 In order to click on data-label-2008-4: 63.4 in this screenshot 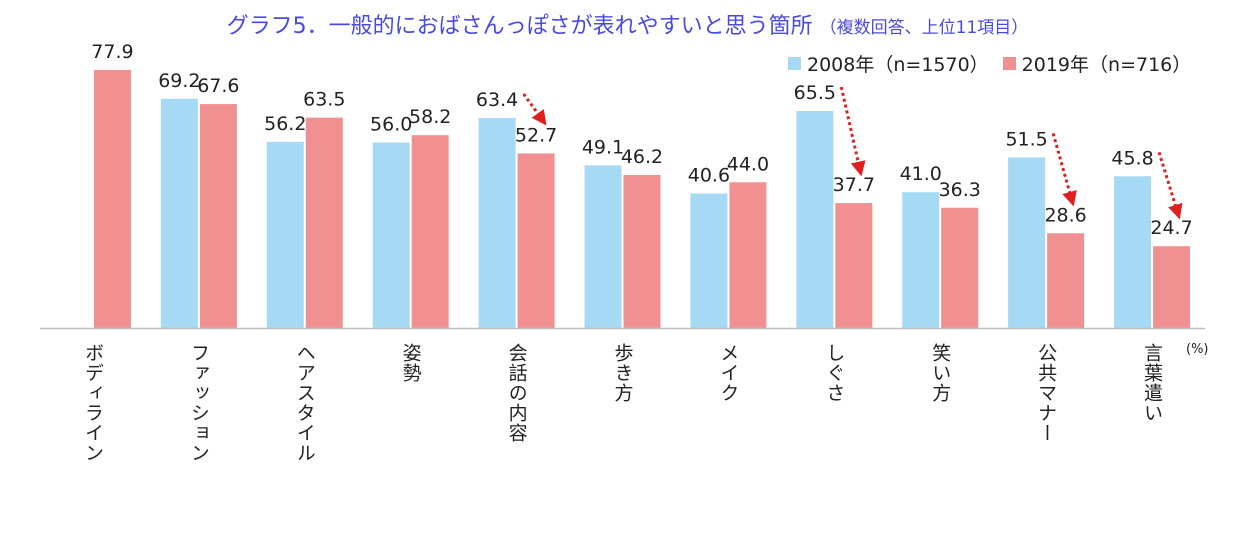, I will do `click(497, 100)`.